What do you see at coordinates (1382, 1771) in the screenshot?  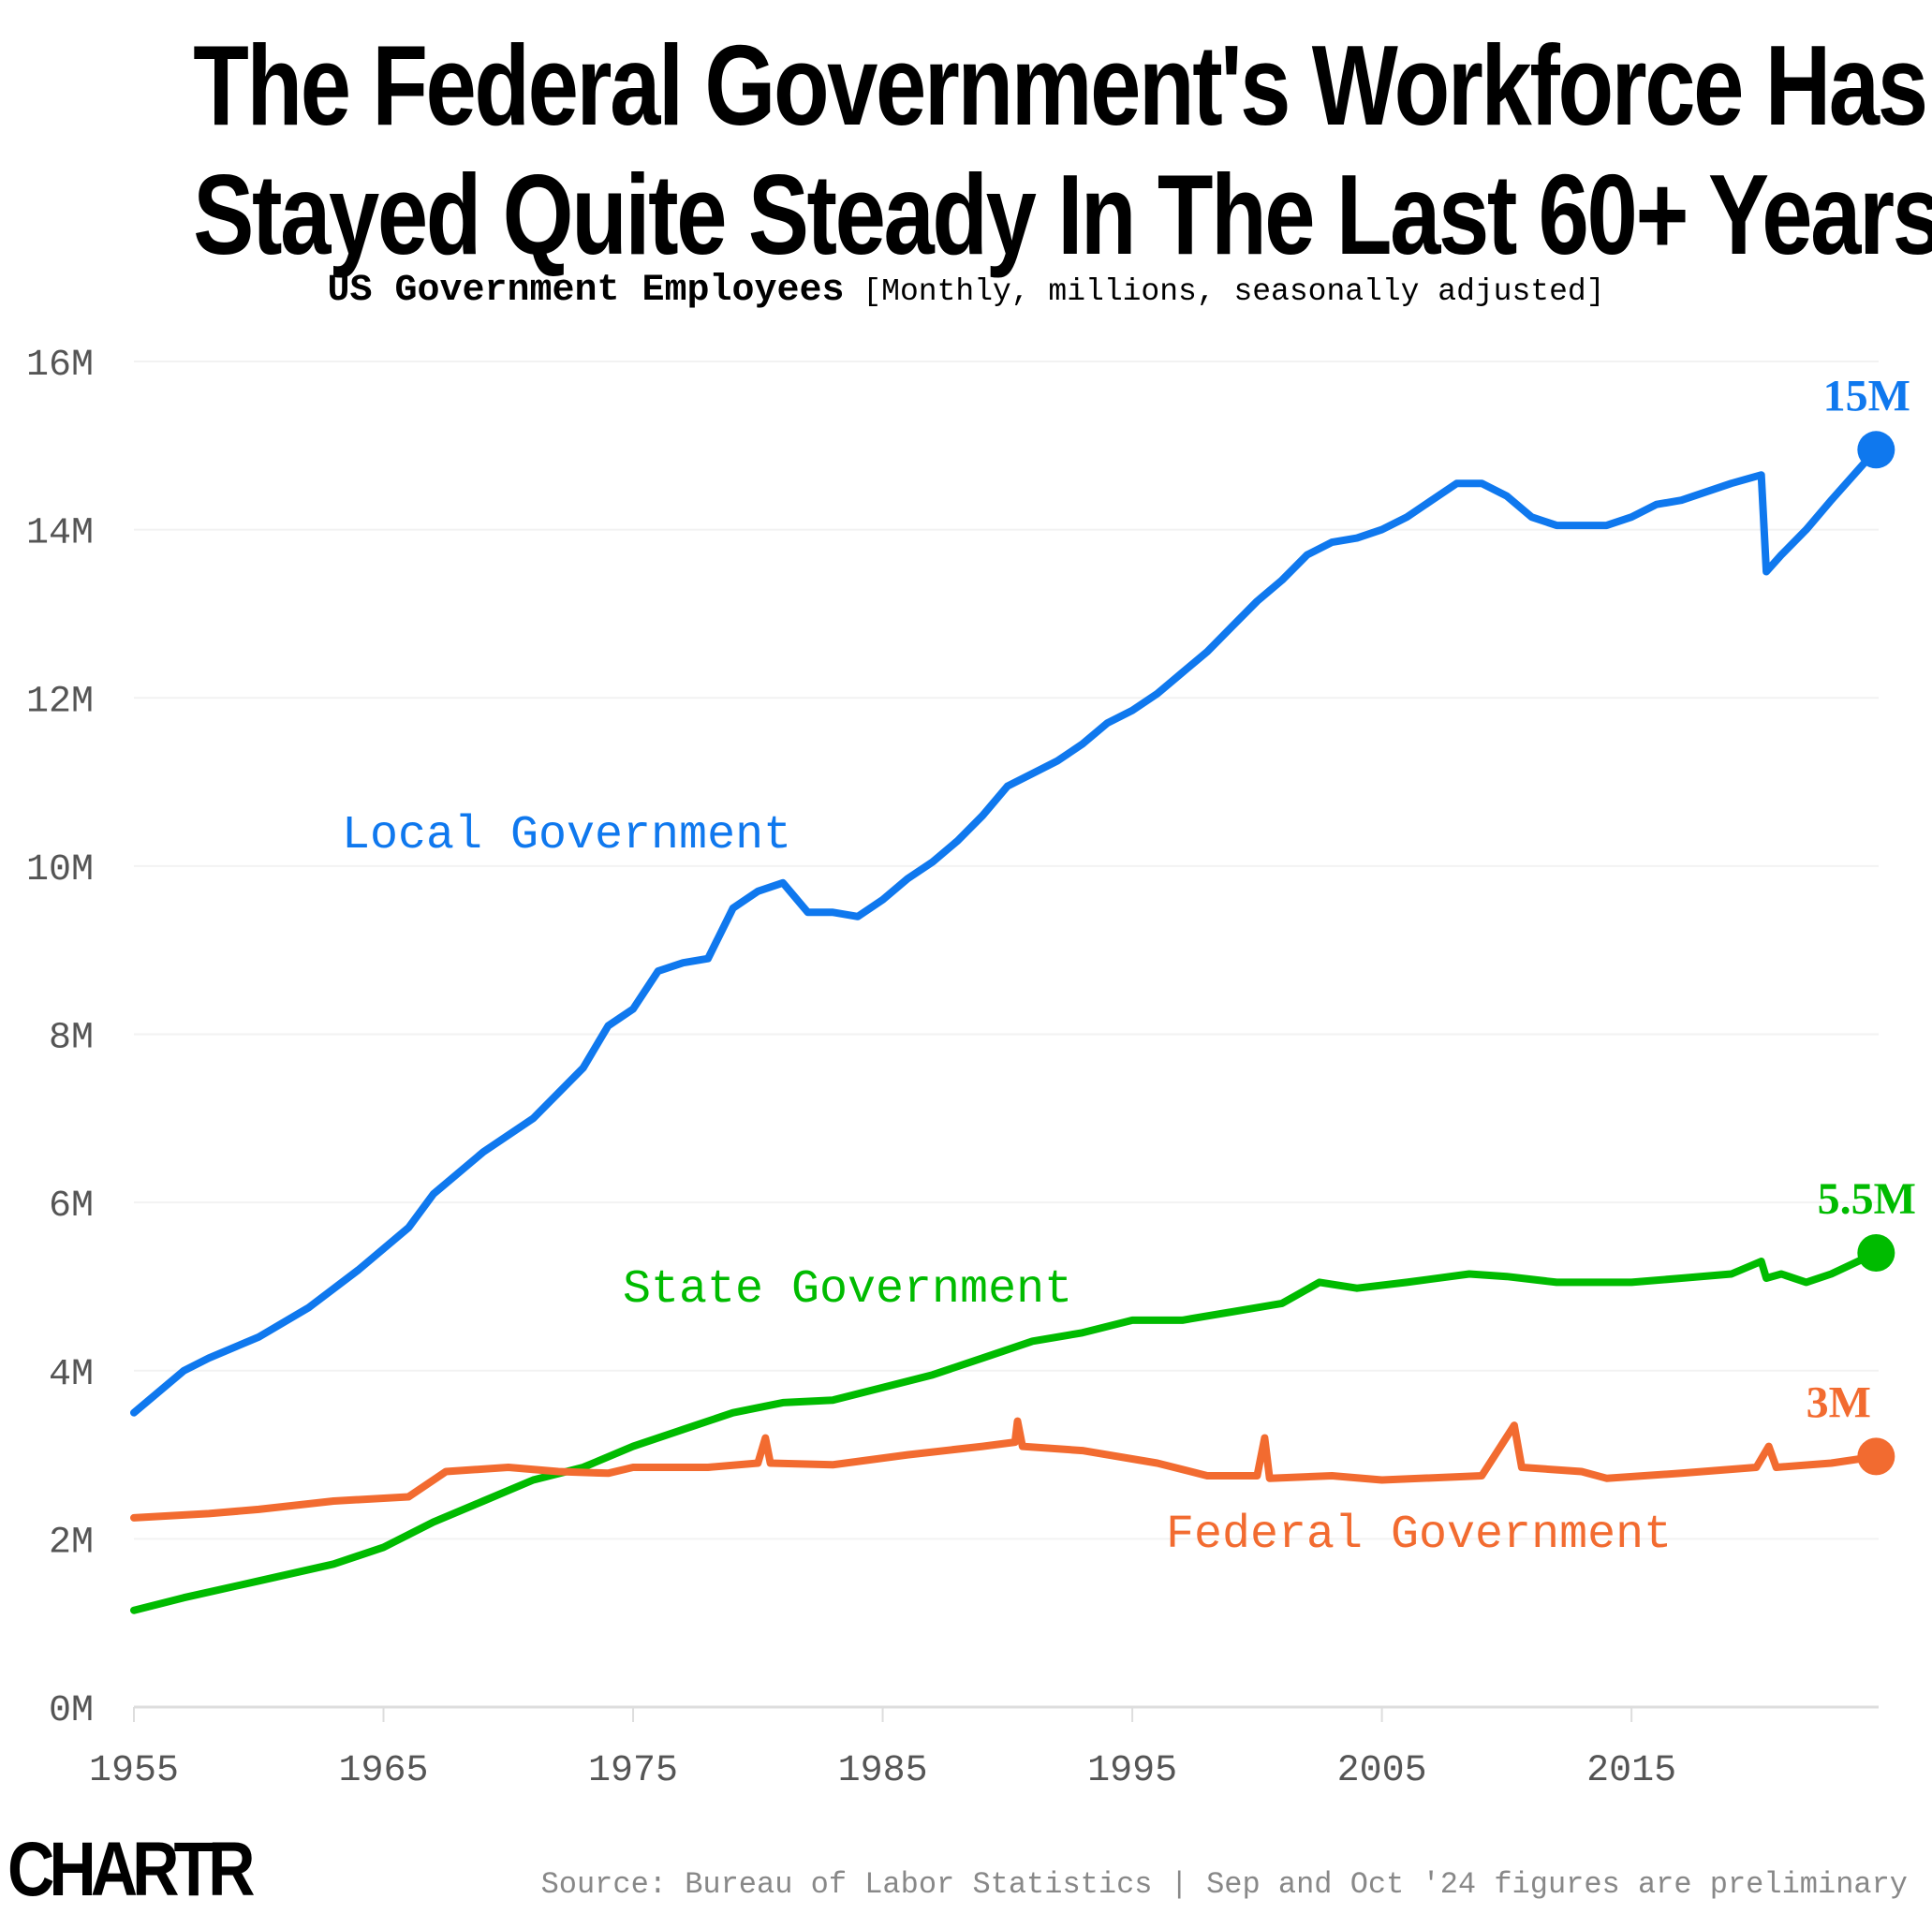 I see `x-tick-label: 2005` at bounding box center [1382, 1771].